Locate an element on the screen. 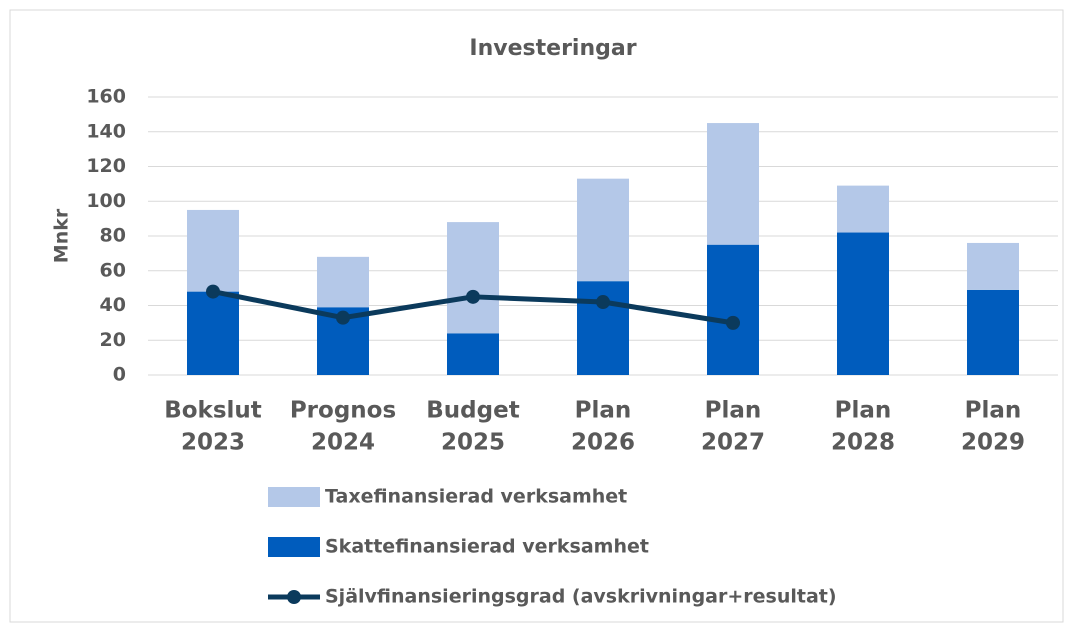  y-tick-label: 140 is located at coordinates (106, 131).